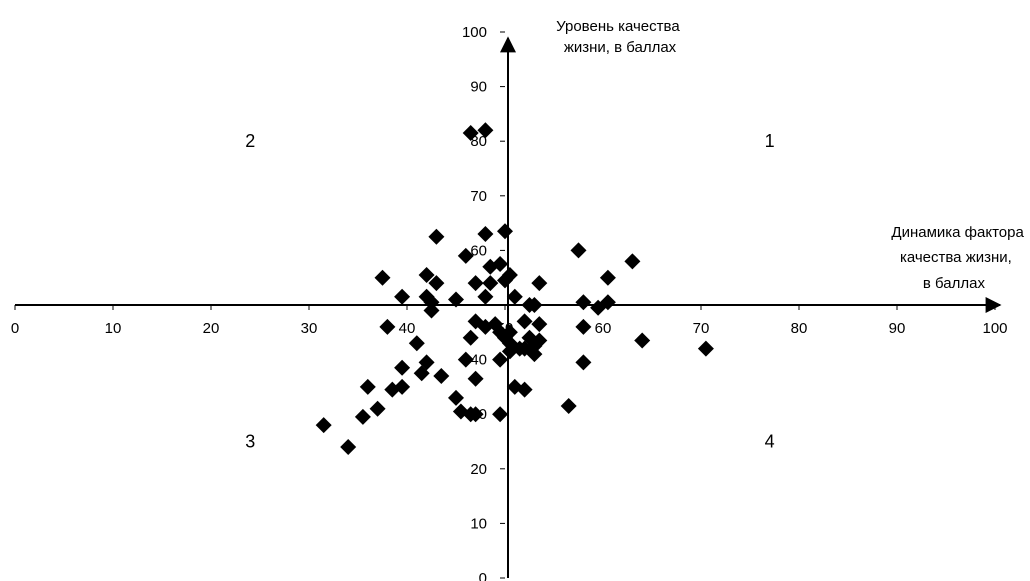 This screenshot has width=1030, height=581. Describe the element at coordinates (478, 469) in the screenshot. I see `y-tick-label: 20` at that location.